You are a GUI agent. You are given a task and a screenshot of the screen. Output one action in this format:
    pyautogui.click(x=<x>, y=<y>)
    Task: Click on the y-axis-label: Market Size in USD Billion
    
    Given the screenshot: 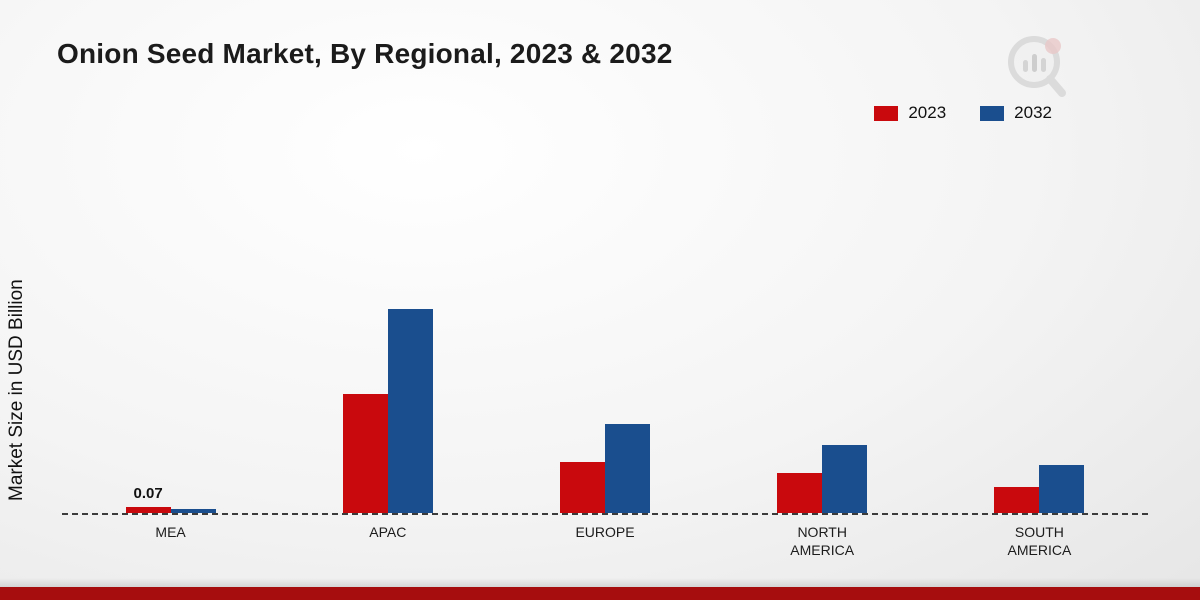 What is the action you would take?
    pyautogui.click(x=16, y=390)
    